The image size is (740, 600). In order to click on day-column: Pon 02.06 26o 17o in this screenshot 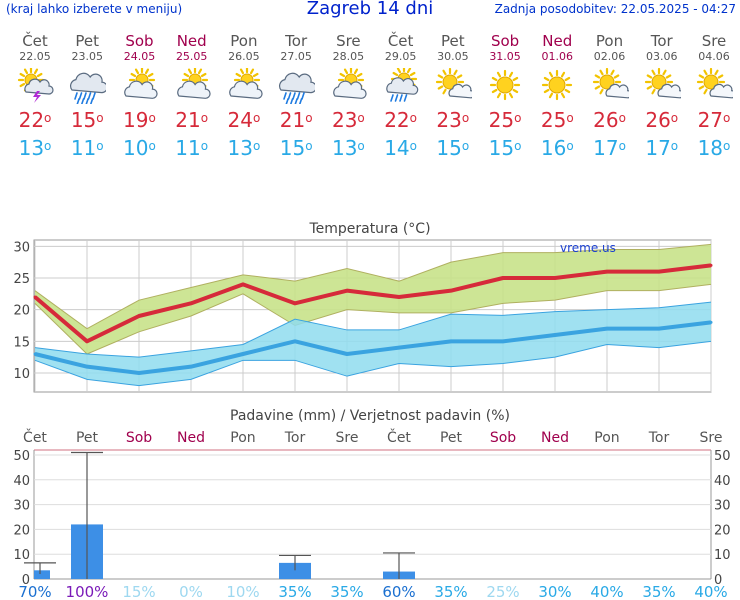, I will do `click(610, 97)`.